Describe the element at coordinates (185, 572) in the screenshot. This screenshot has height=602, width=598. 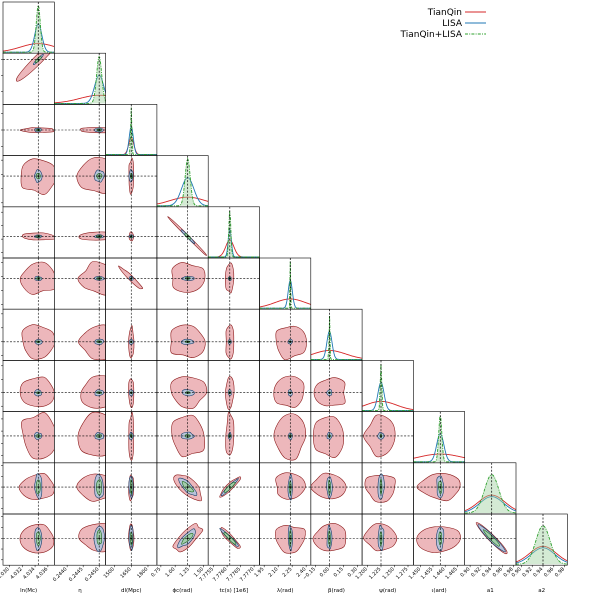
I see `x-tick-label-3-2: 1.25` at that location.